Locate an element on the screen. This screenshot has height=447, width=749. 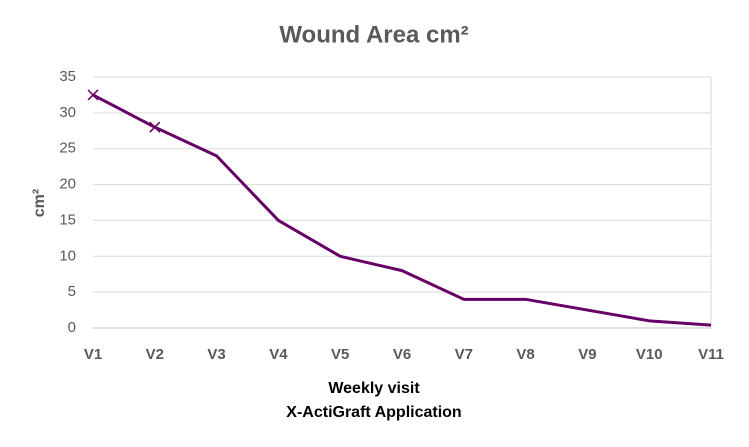
x-tick-label: V2 is located at coordinates (155, 354).